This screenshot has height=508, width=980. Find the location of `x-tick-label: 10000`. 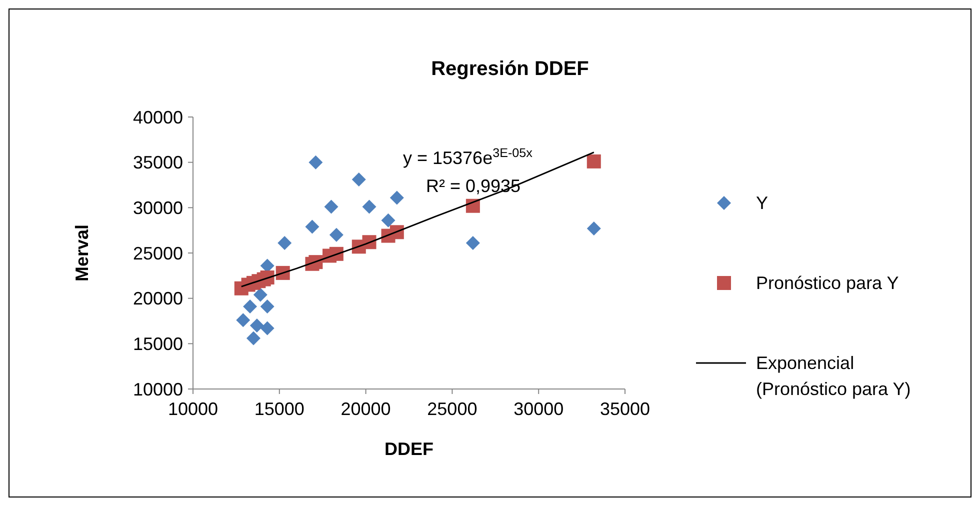

x-tick-label: 10000 is located at coordinates (193, 409).